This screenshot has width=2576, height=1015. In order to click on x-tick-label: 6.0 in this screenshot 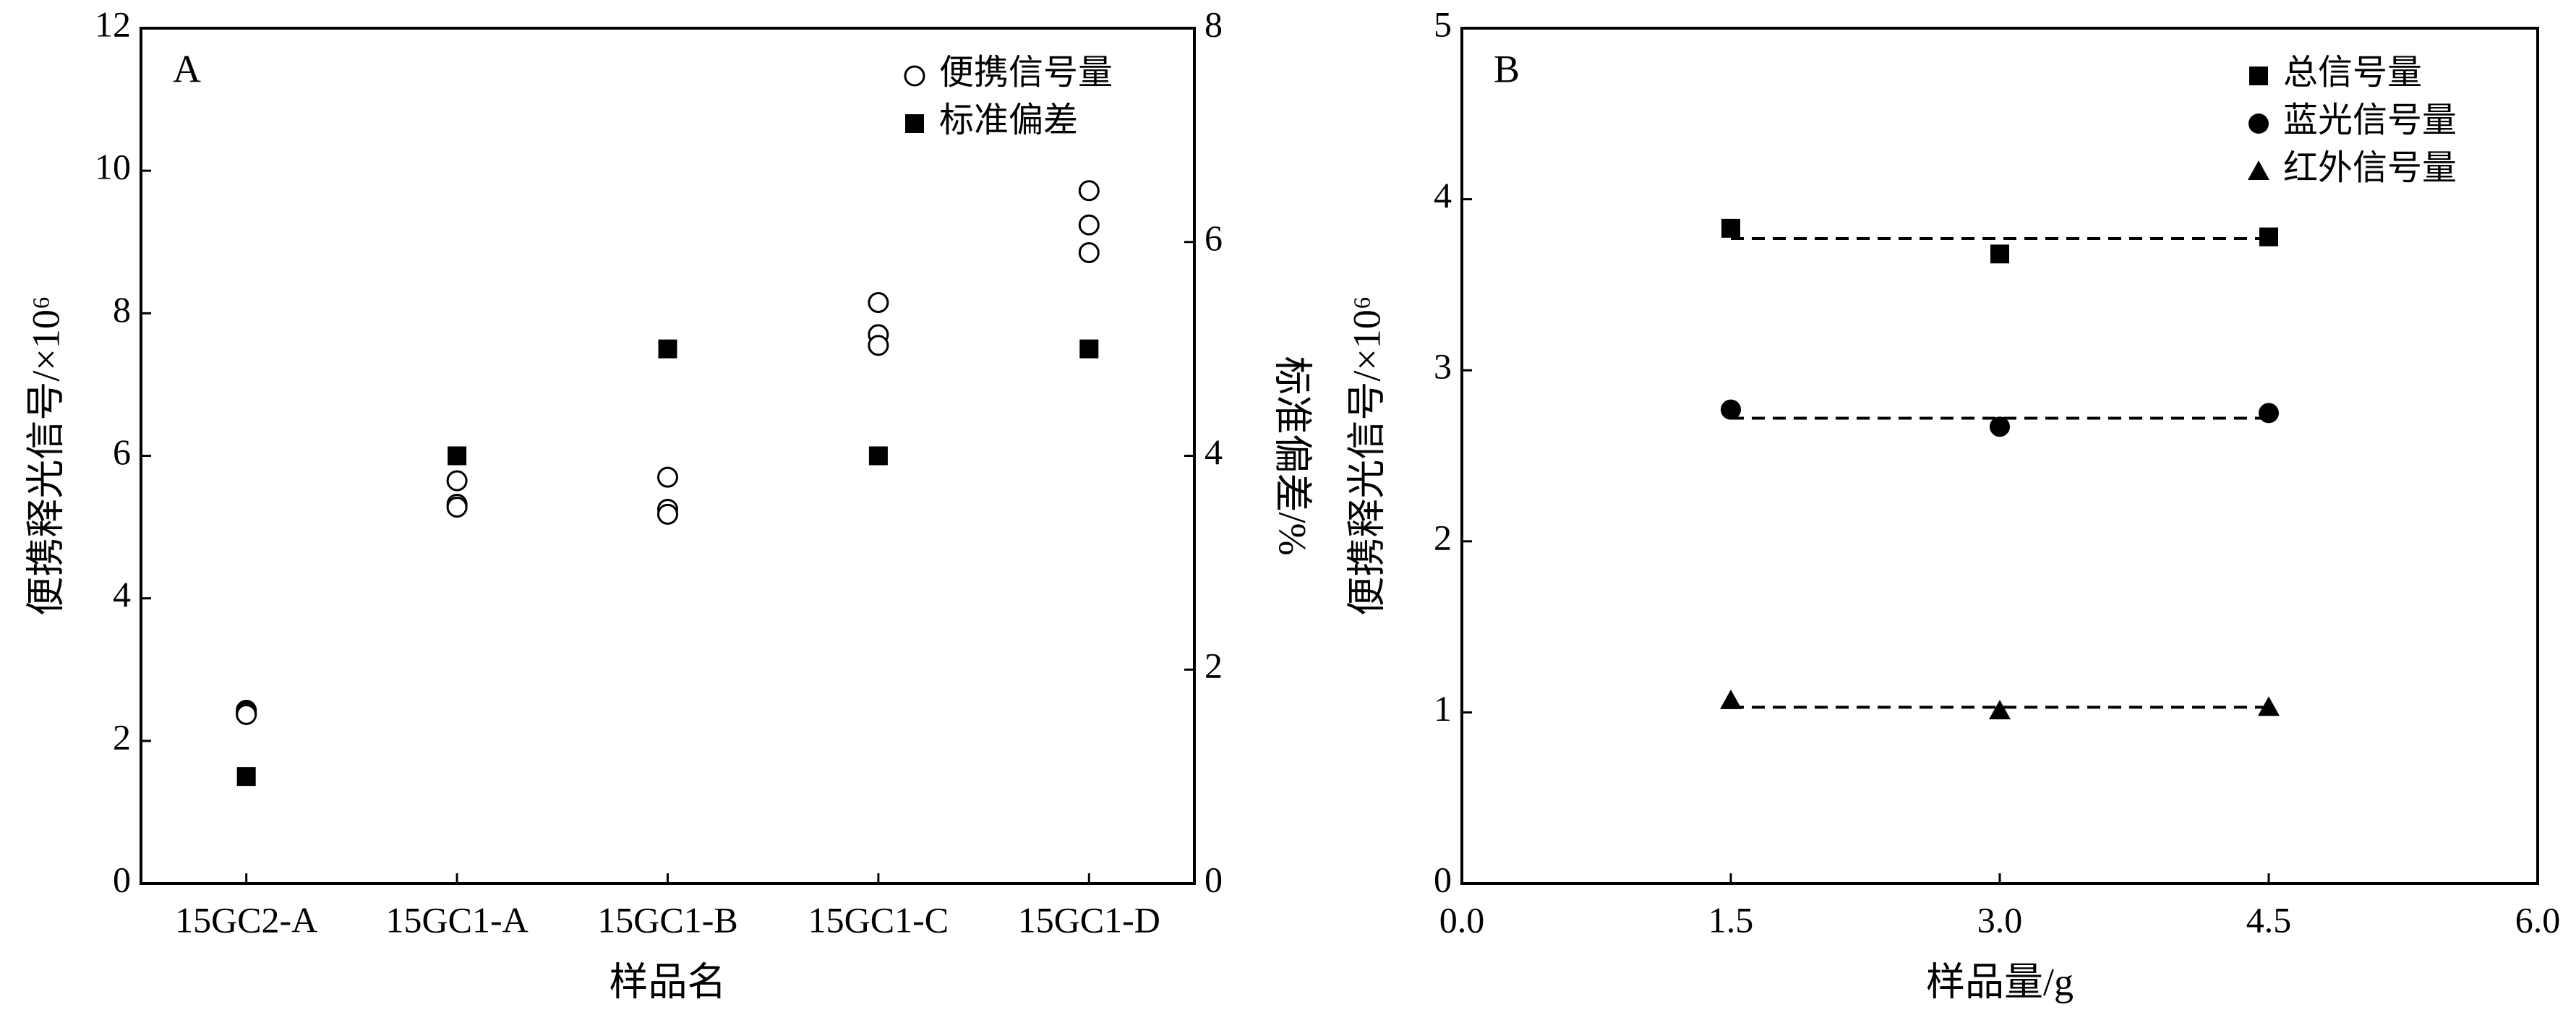, I will do `click(2538, 919)`.